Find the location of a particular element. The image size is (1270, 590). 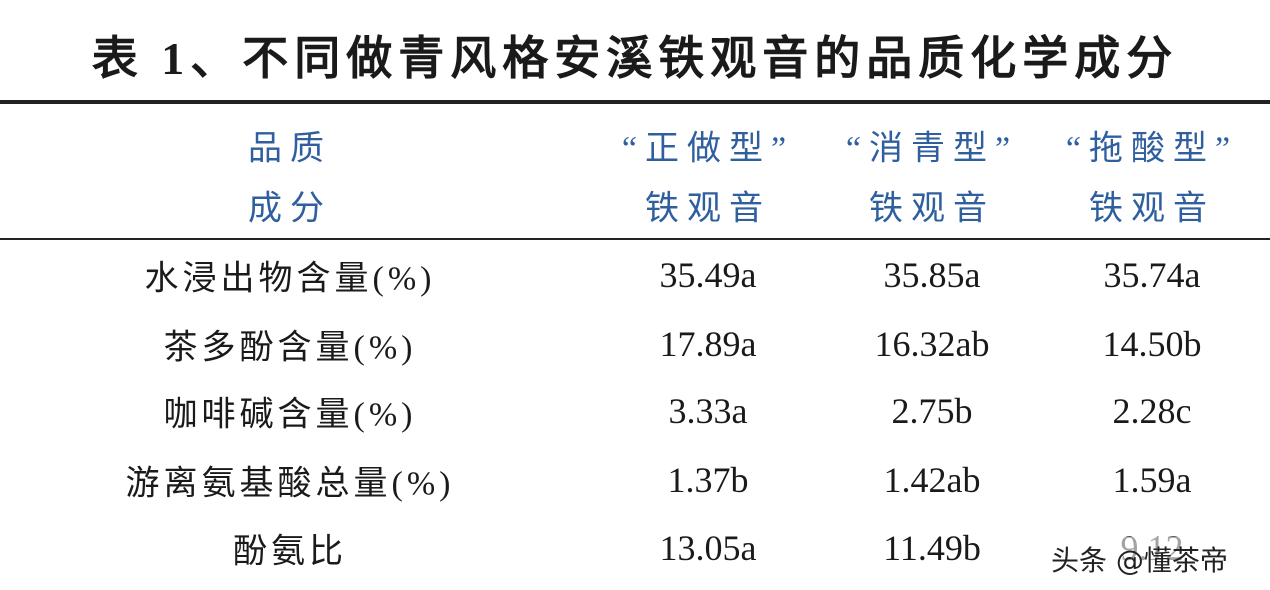

header-cell: 成分 is located at coordinates (290, 209).